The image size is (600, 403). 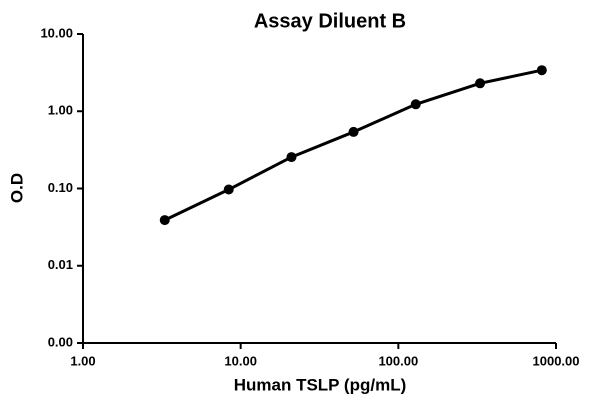 What do you see at coordinates (398, 360) in the screenshot?
I see `x-tick-label: 100.00` at bounding box center [398, 360].